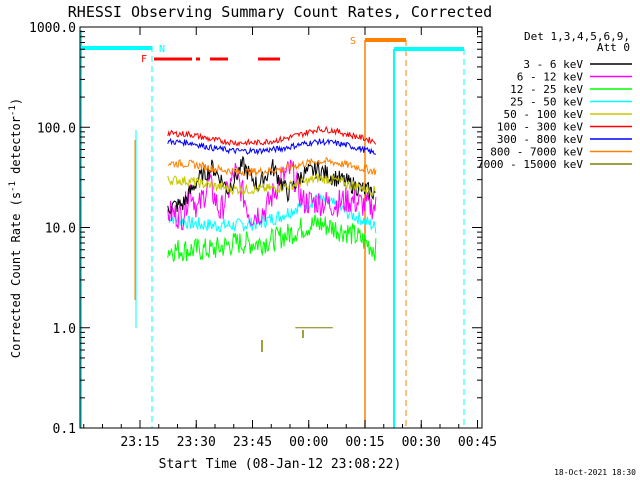 The height and width of the screenshot is (480, 640). Describe the element at coordinates (64, 329) in the screenshot. I see `y-tick-label-1: 1.0` at that location.